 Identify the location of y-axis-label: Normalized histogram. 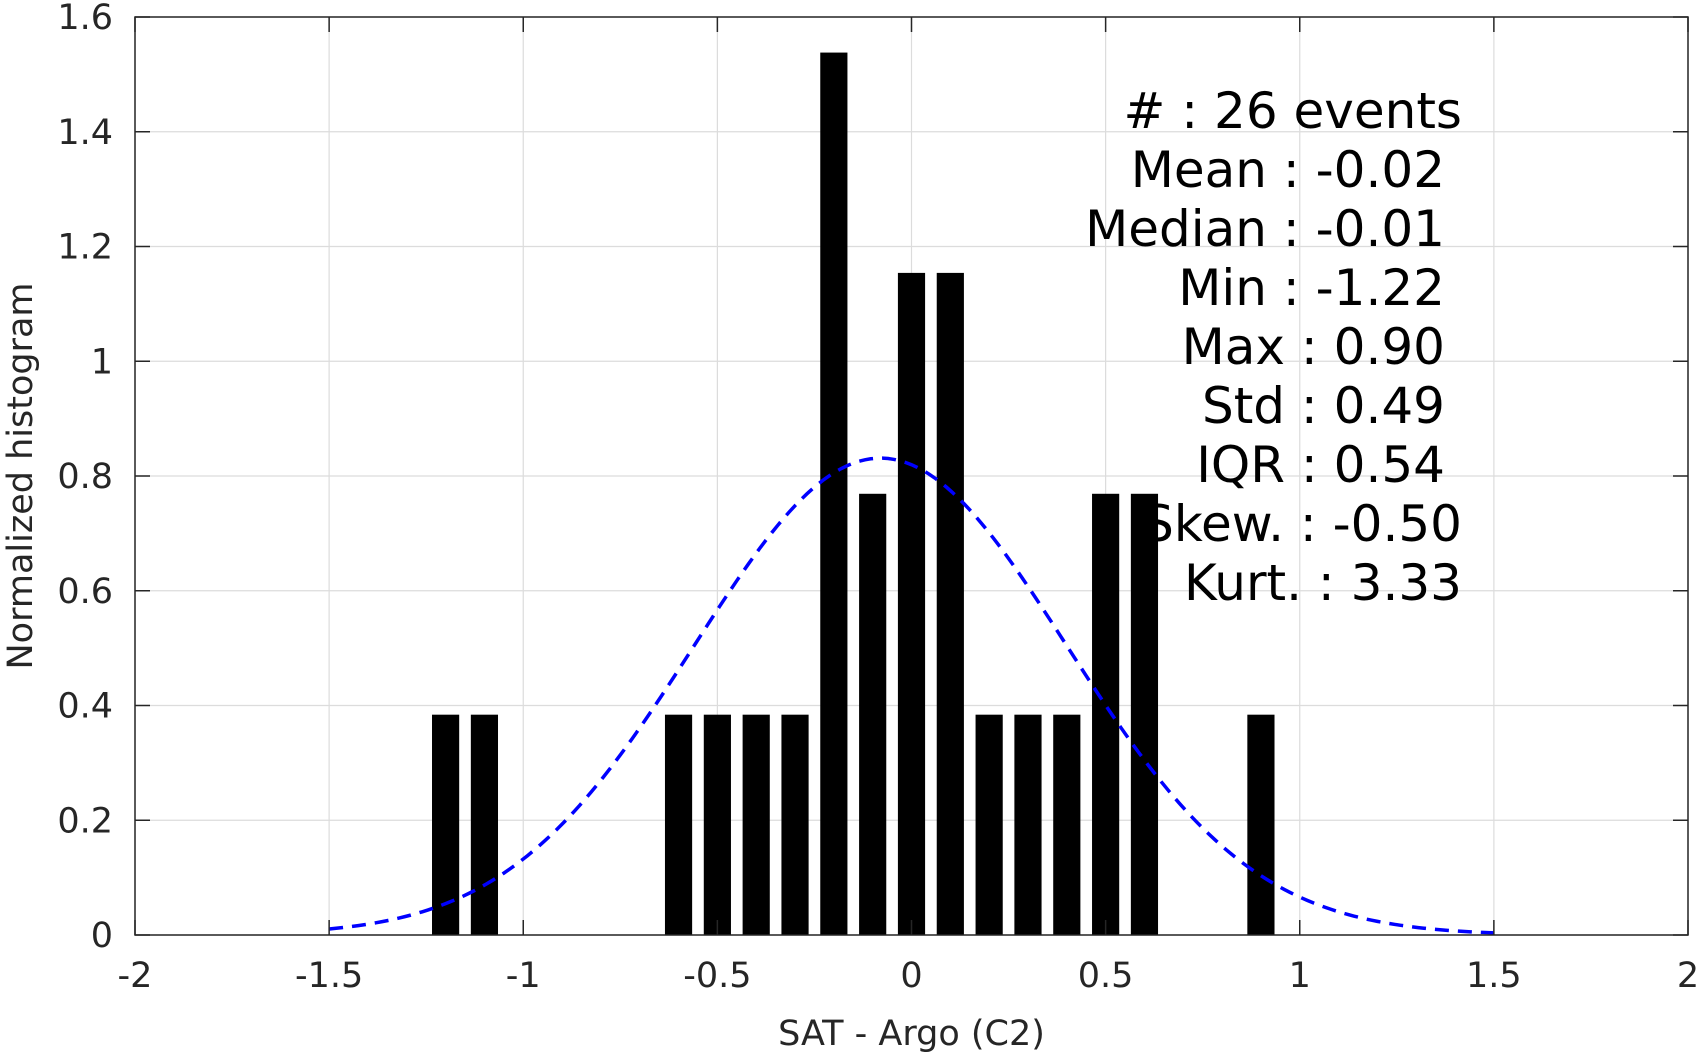
(21, 475).